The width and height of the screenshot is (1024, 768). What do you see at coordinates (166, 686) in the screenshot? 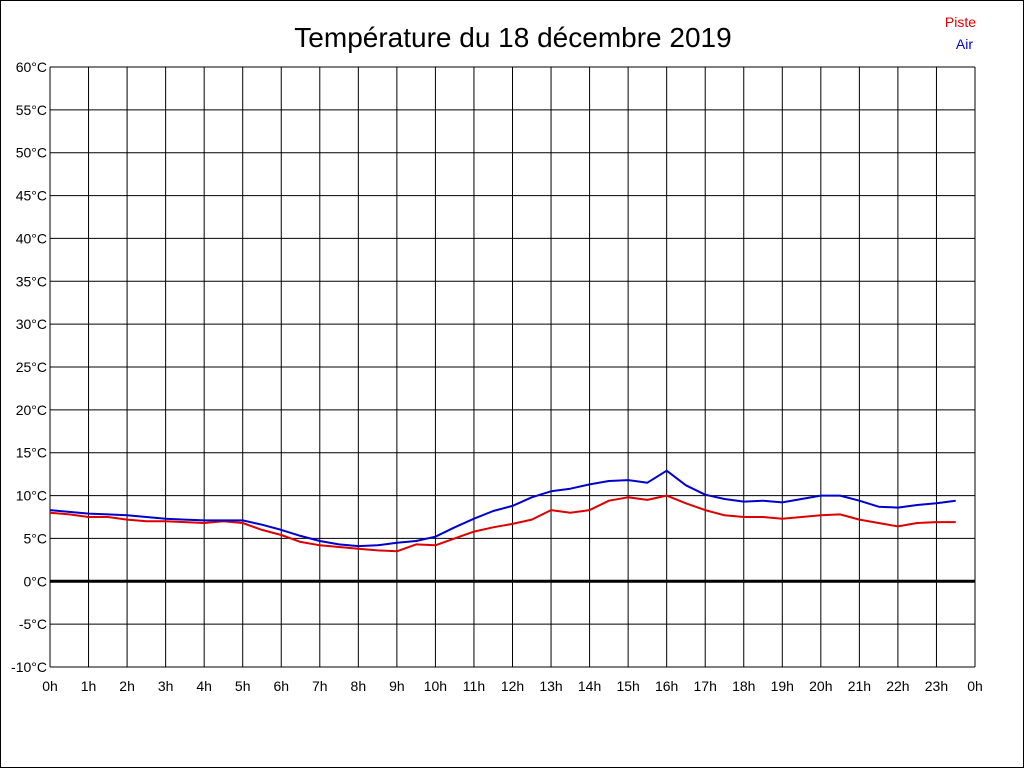
I see `x-tick-label: 3h` at bounding box center [166, 686].